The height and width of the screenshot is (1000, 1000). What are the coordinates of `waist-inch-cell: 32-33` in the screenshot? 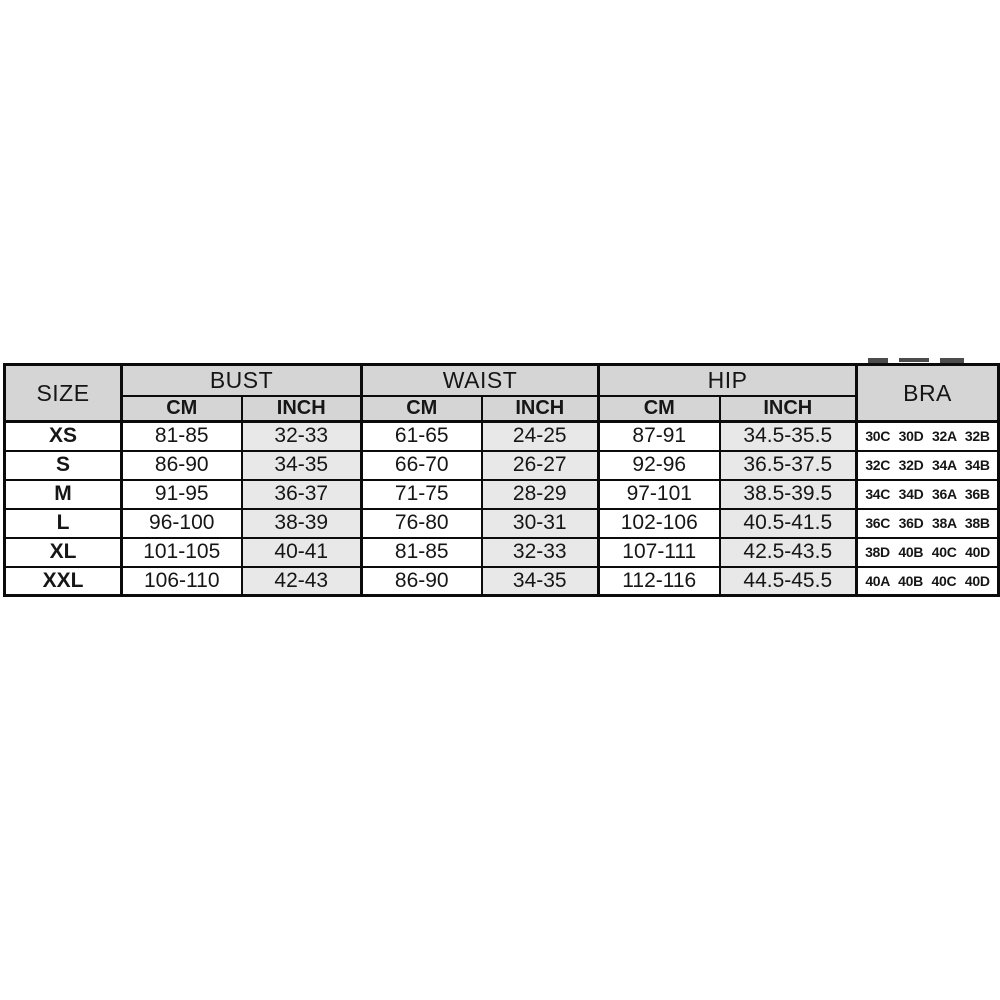 It's located at (540, 552).